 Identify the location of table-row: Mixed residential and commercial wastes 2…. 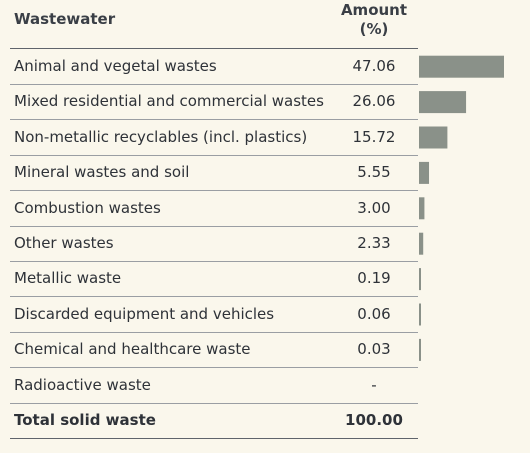
(214, 102).